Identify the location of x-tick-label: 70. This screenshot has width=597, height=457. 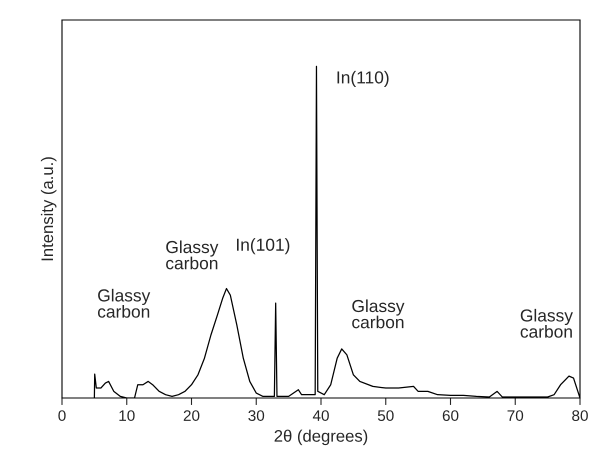
(516, 416).